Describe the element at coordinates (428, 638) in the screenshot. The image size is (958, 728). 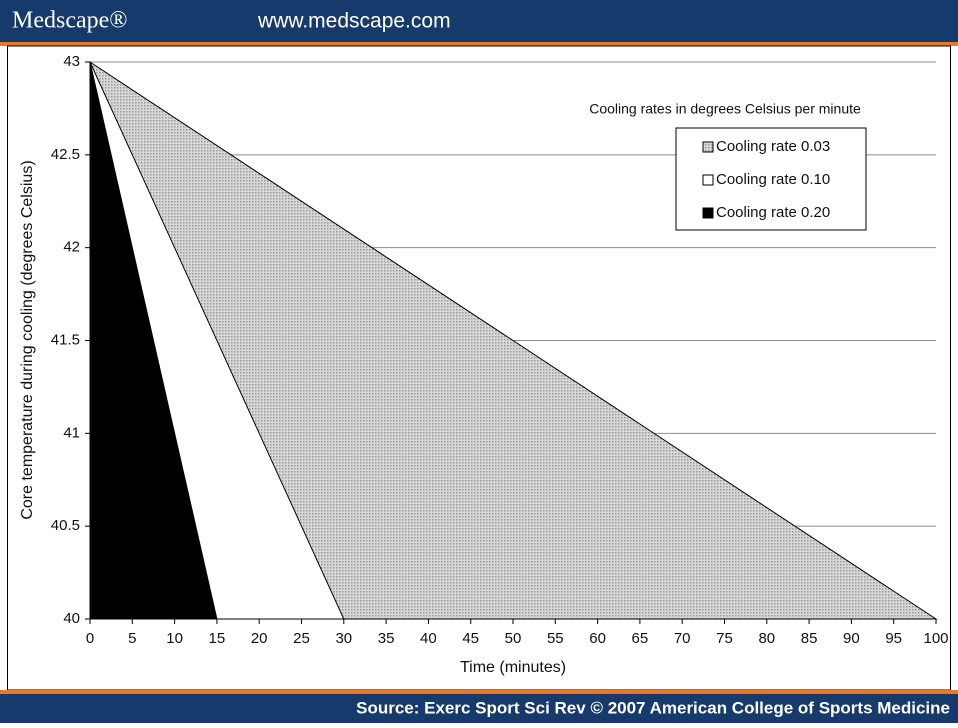
I see `x-tick-label: 40` at that location.